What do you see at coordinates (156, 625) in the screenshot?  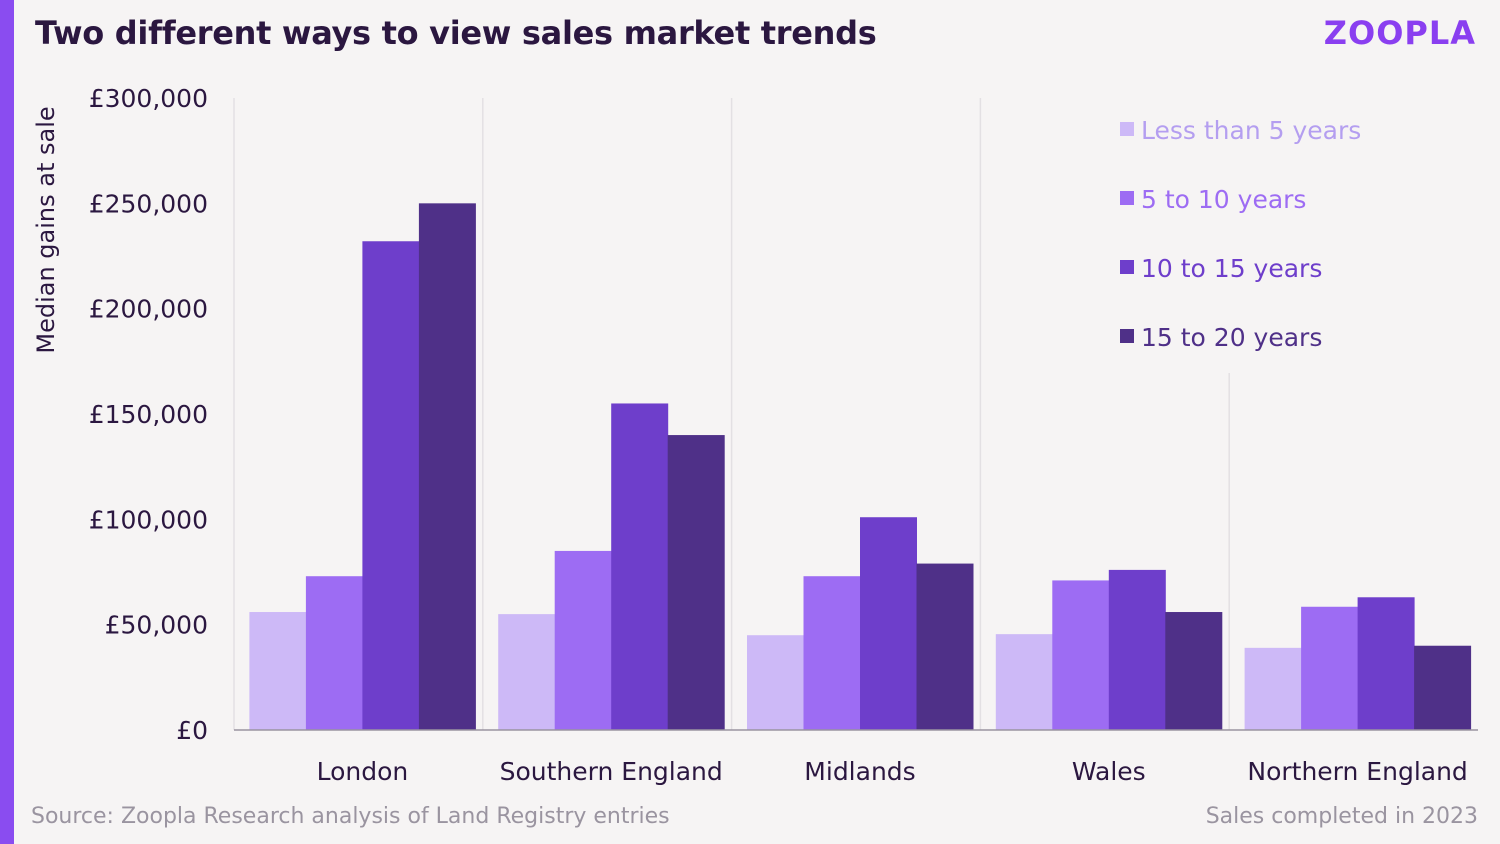 I see `y-tick-label: £50,000` at bounding box center [156, 625].